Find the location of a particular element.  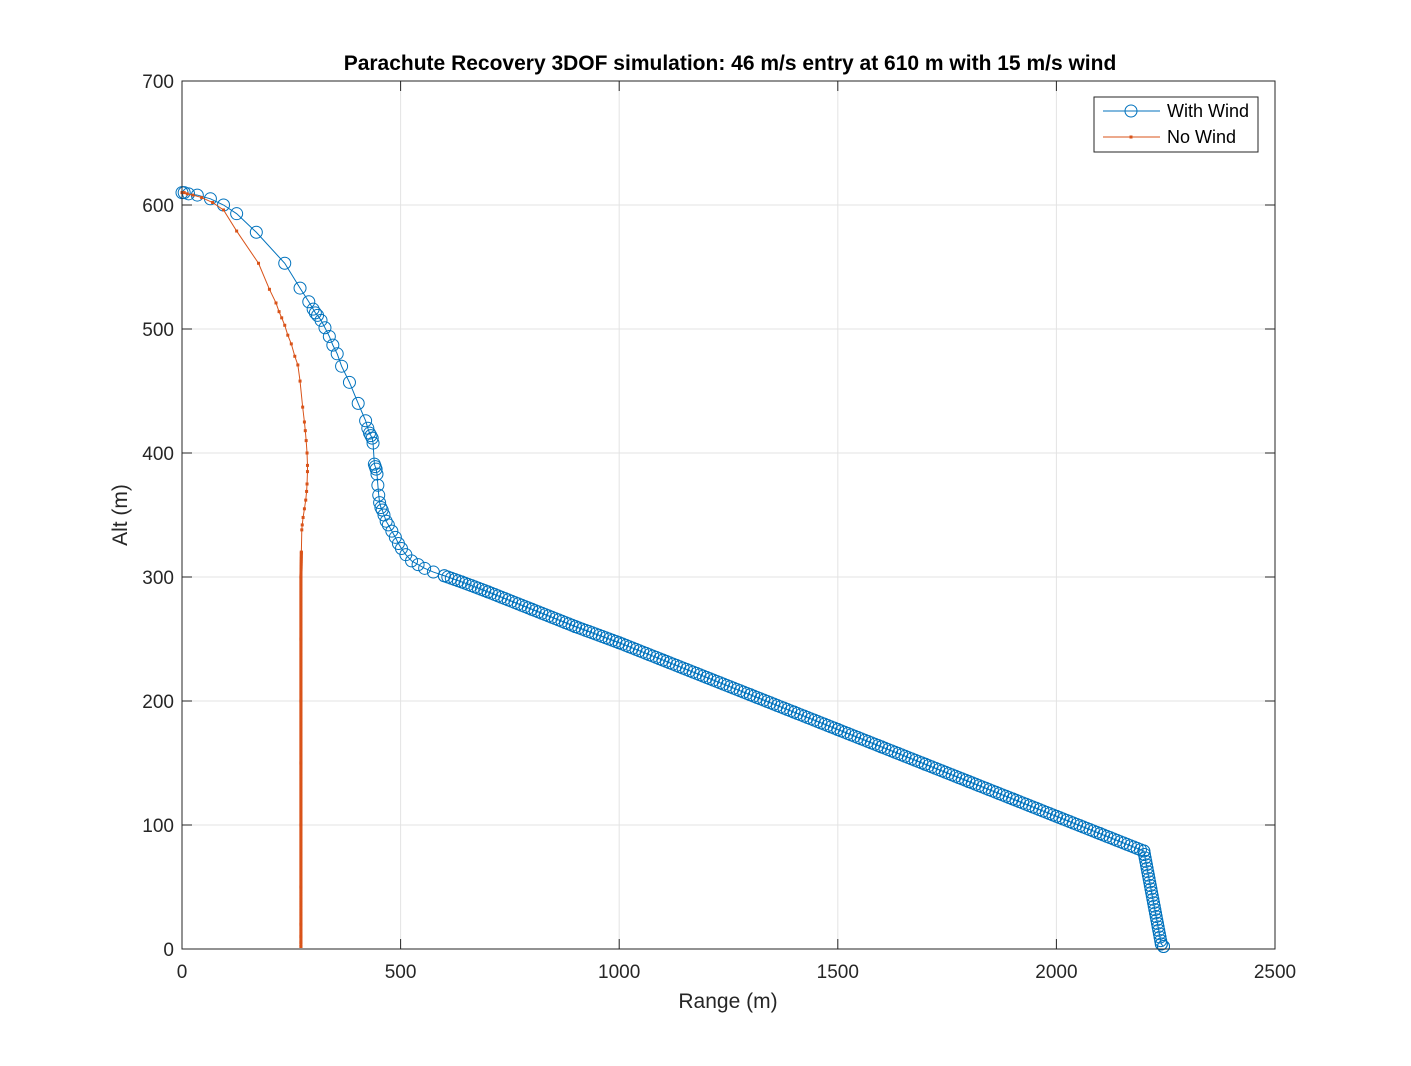

y-tick-label: 100 is located at coordinates (158, 826).